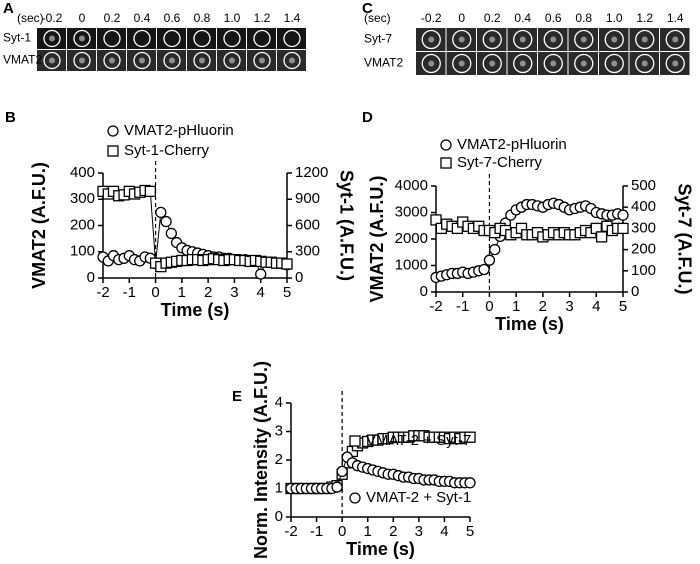 The width and height of the screenshot is (700, 564). What do you see at coordinates (82, 224) in the screenshot?
I see `y-tick-label: 200` at bounding box center [82, 224].